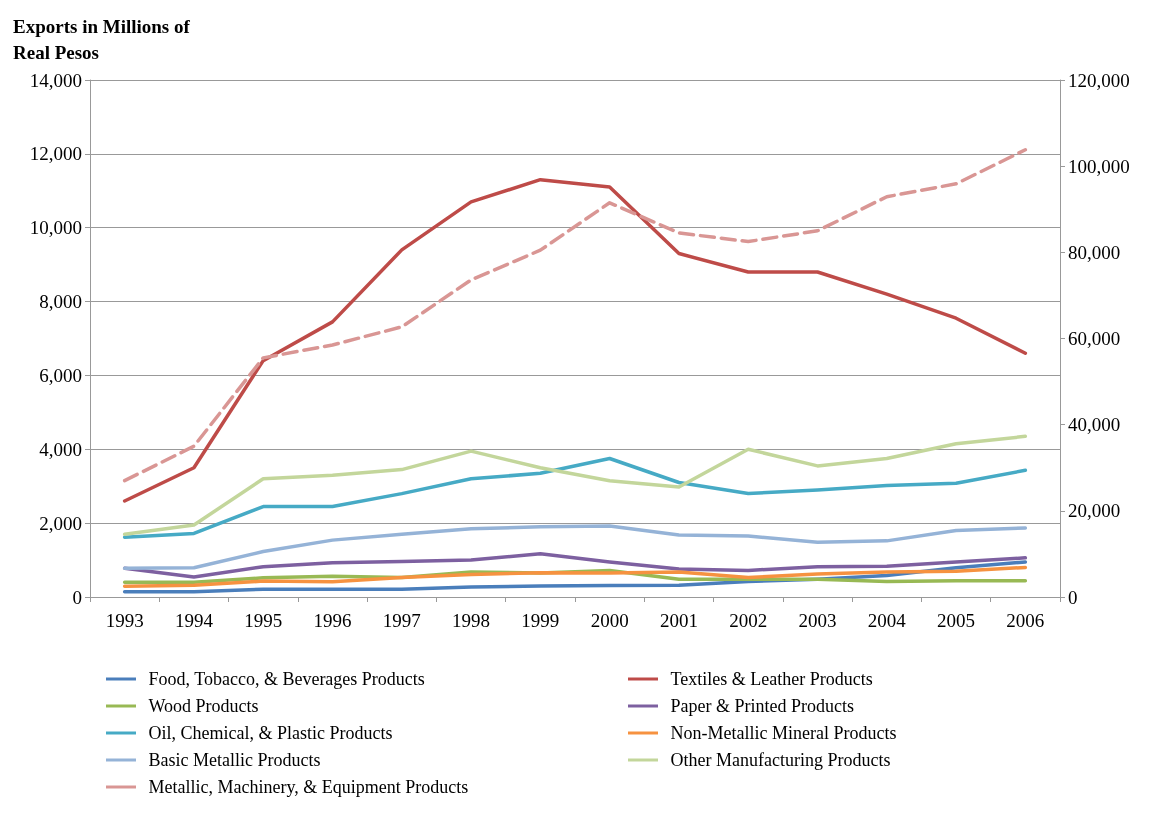 The height and width of the screenshot is (814, 1161). Describe the element at coordinates (678, 620) in the screenshot. I see `x-tick-label: 2001` at that location.